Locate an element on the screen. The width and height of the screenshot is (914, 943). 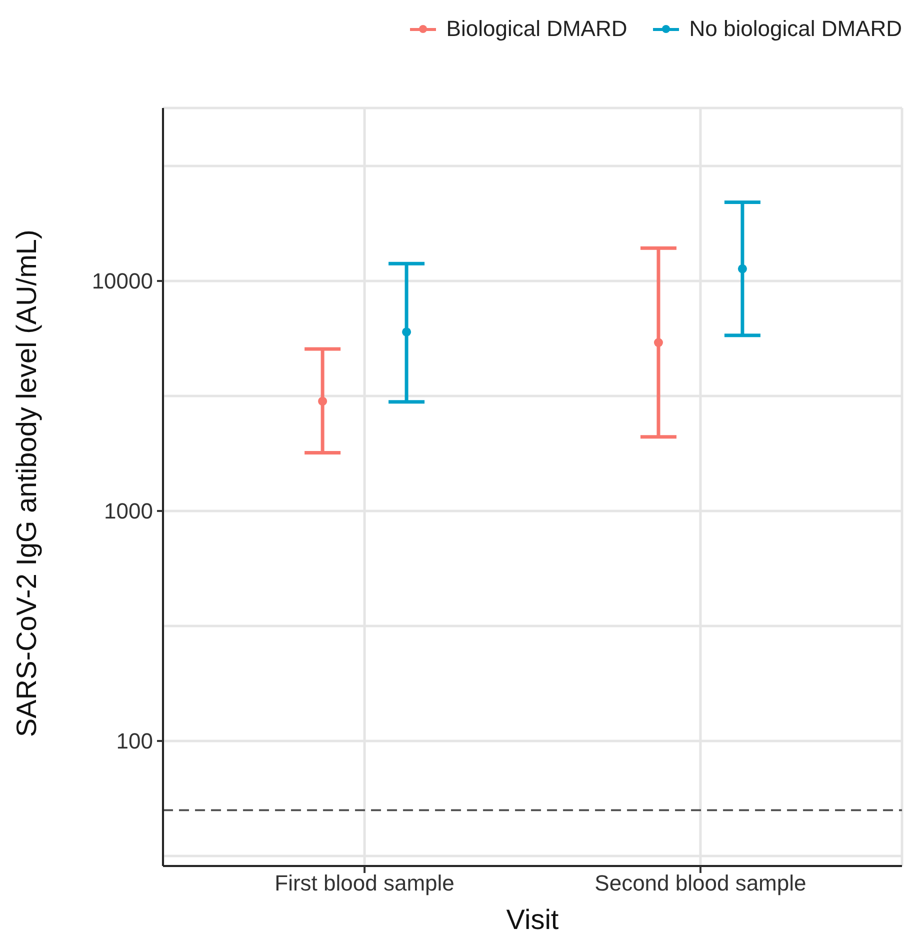
x-axis-title: Visit is located at coordinates (532, 919).